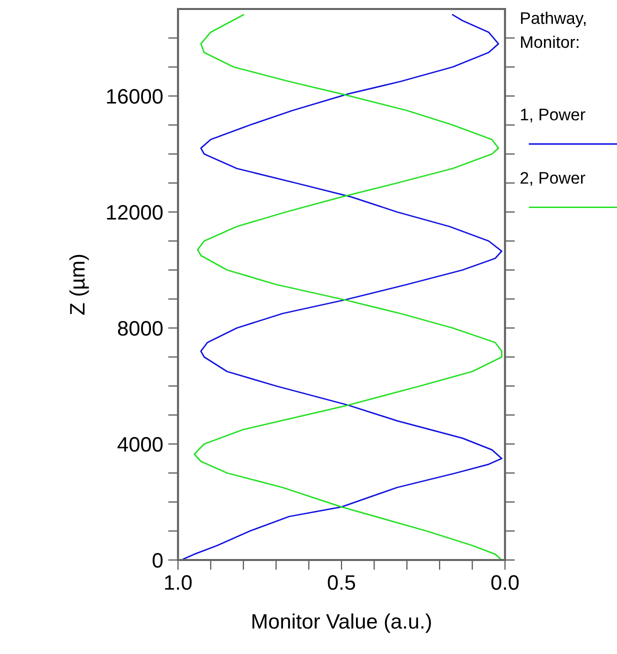  Describe the element at coordinates (553, 30) in the screenshot. I see `legend-title: Pathway, Monitor:` at that location.